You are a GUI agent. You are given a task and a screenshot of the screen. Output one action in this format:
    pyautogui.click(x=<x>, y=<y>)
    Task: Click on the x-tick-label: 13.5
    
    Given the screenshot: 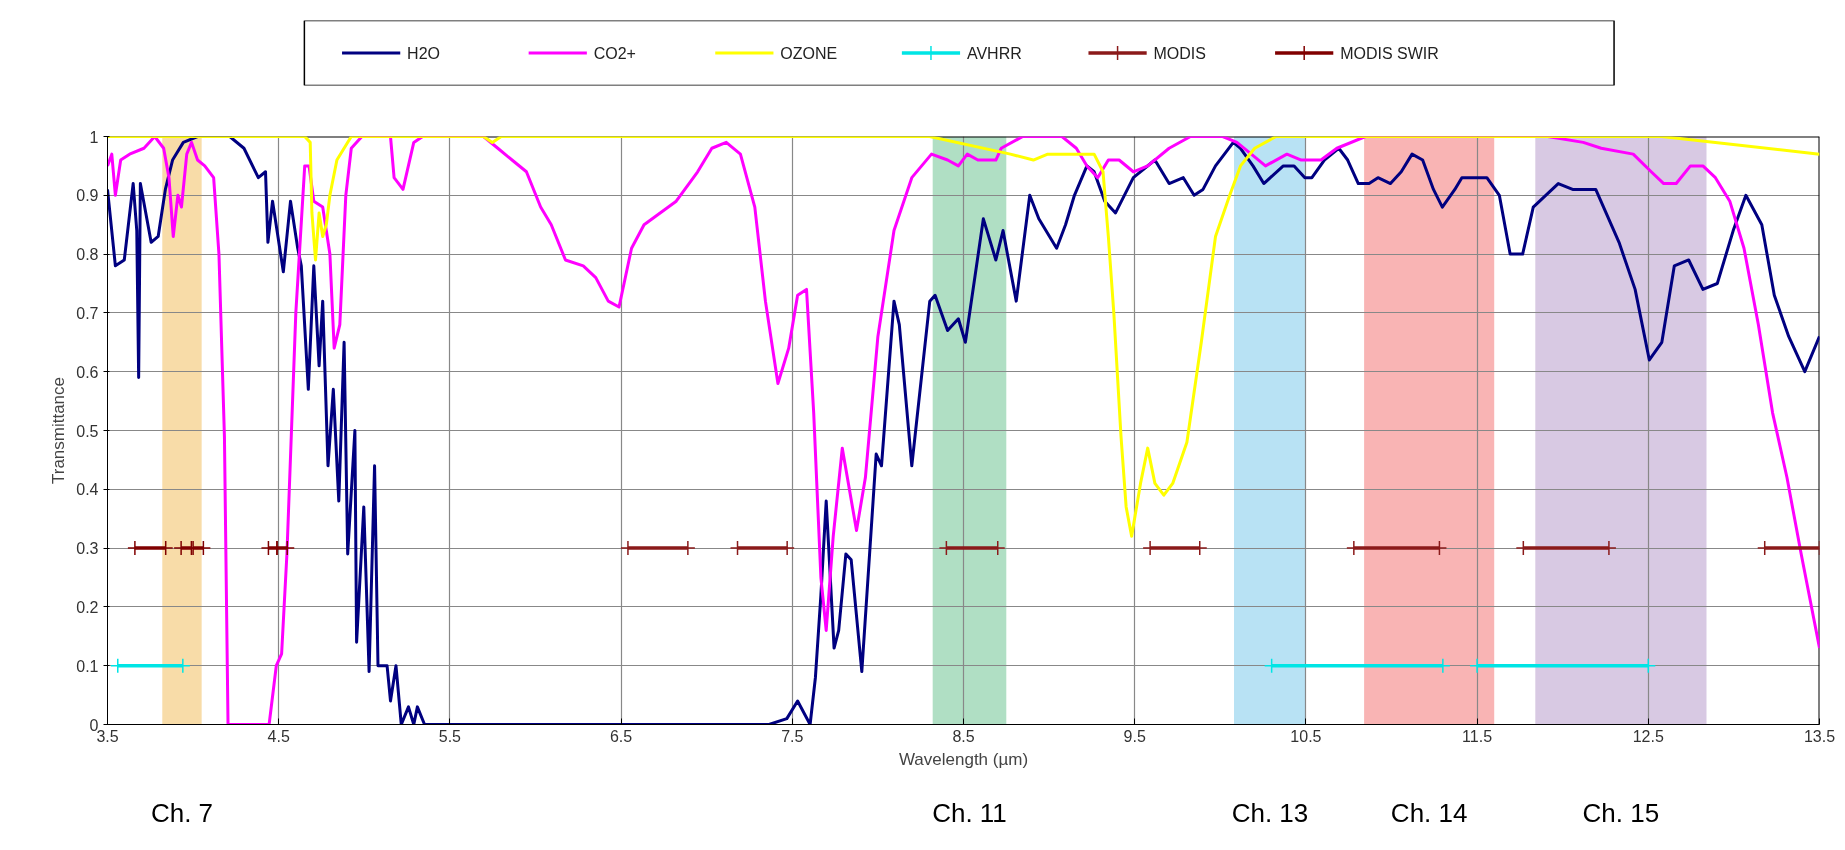 What is the action you would take?
    pyautogui.click(x=1819, y=736)
    